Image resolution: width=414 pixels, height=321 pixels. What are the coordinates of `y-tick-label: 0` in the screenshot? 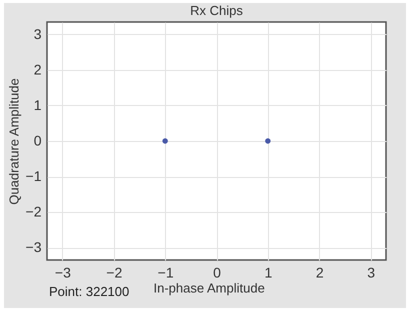 It's located at (38, 140).